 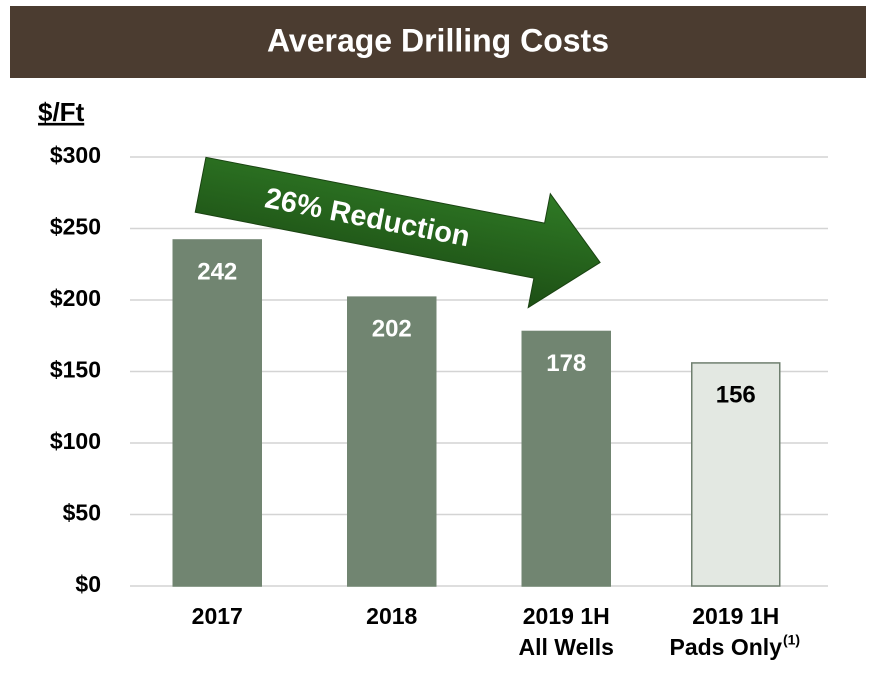 What do you see at coordinates (791, 640) in the screenshot?
I see `x-tick-superscript: (1)` at bounding box center [791, 640].